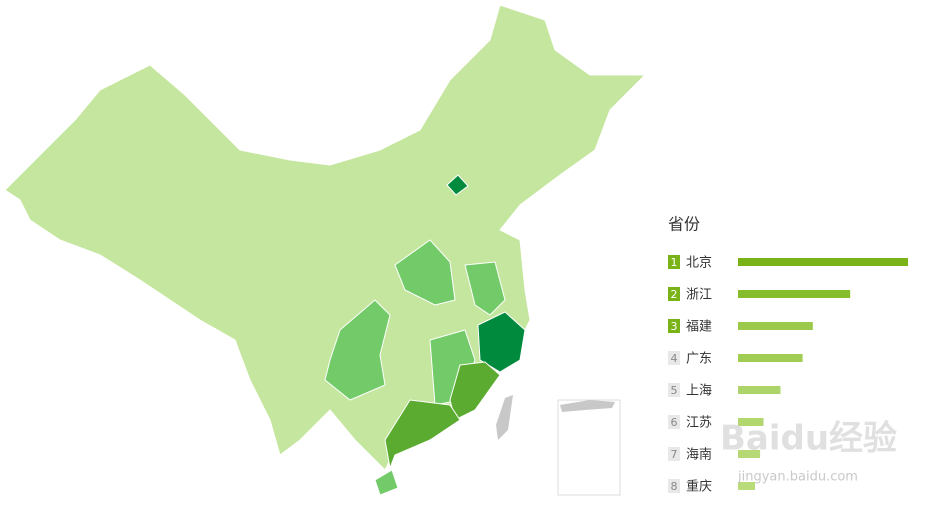 The height and width of the screenshot is (508, 928). What do you see at coordinates (699, 295) in the screenshot?
I see `province-name: 浙江` at bounding box center [699, 295].